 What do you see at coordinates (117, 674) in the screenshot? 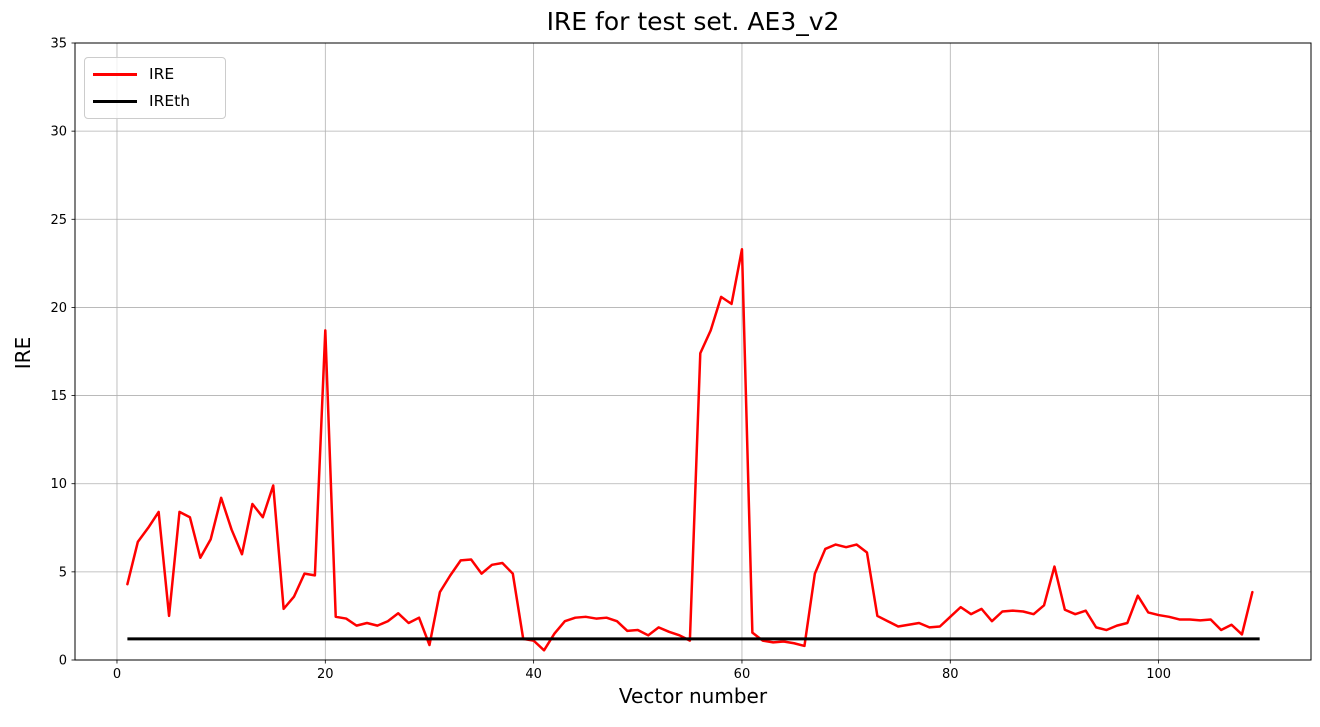
I see `x-tick-label-0: 0` at bounding box center [117, 674].